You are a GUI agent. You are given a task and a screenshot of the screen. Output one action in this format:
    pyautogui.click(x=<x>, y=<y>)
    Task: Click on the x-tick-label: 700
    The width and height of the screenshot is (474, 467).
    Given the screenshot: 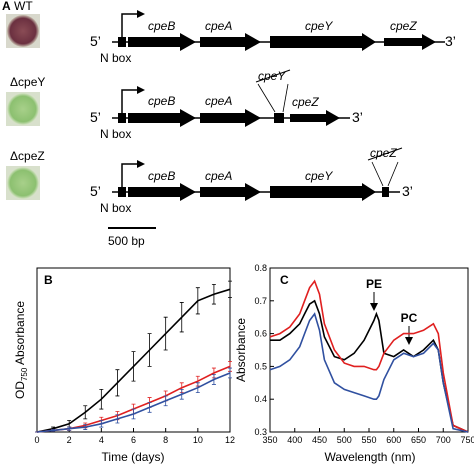 What is the action you would take?
    pyautogui.click(x=443, y=440)
    